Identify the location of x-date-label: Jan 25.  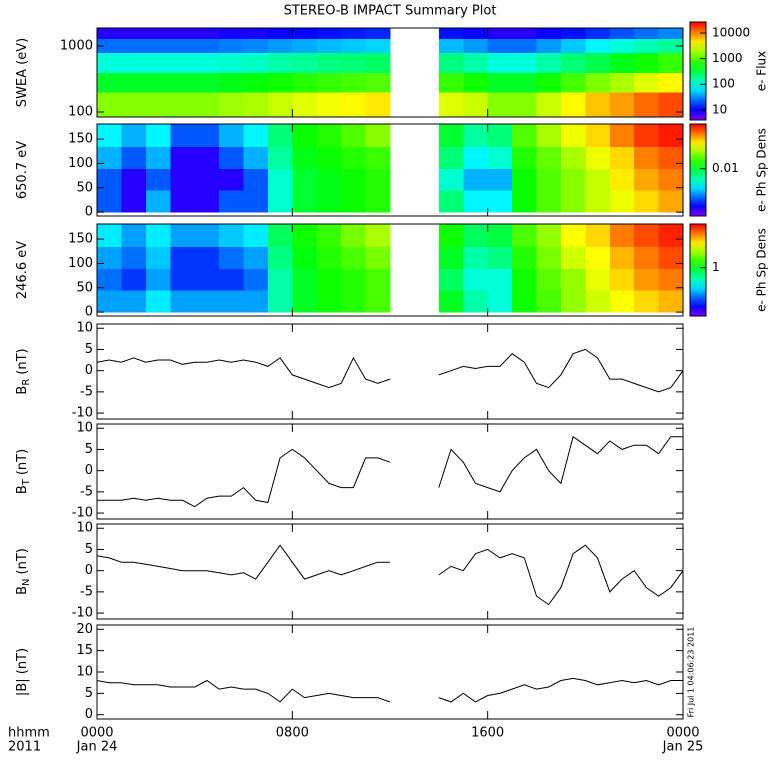
(683, 747).